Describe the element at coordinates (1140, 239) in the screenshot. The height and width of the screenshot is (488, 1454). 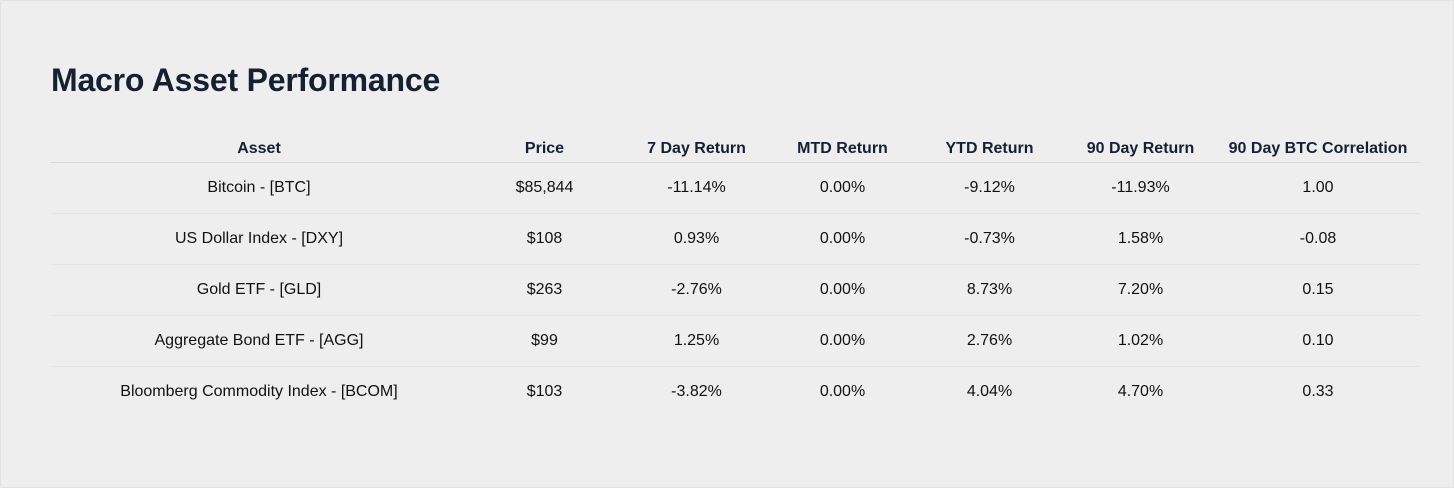
I see `cell-90-day-return: 1.58%` at that location.